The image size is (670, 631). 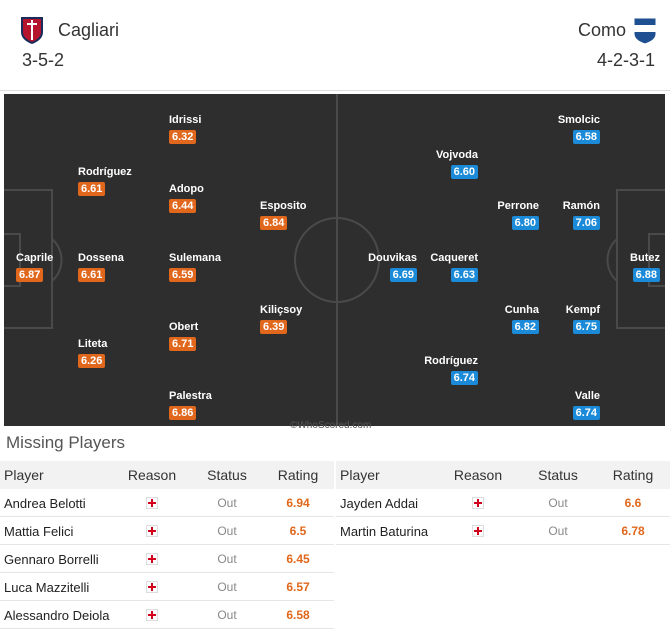 I want to click on player-rating: 6.86, so click(x=183, y=413).